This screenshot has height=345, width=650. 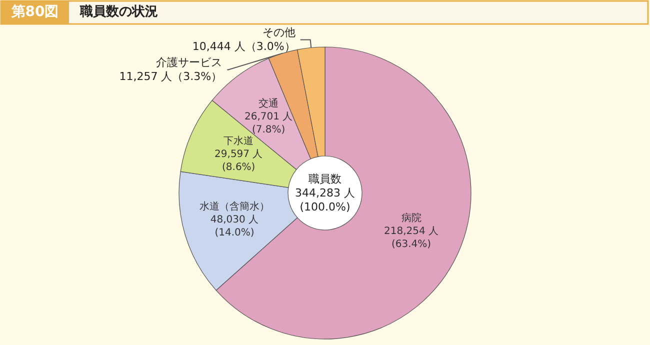 I want to click on data-label: 48,030 人 (14.0%), so click(x=234, y=226).